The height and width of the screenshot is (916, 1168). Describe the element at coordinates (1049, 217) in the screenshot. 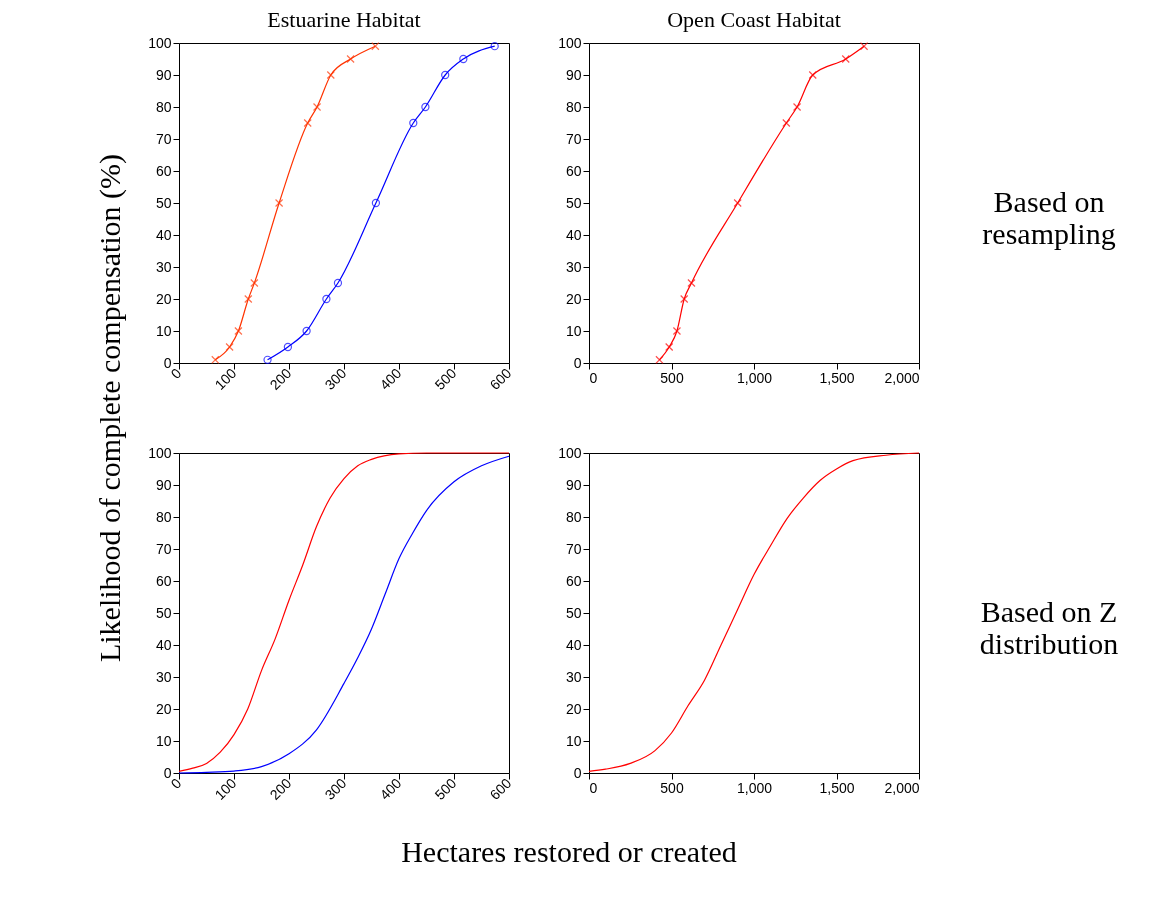

I see `text: Based on resampling` at that location.